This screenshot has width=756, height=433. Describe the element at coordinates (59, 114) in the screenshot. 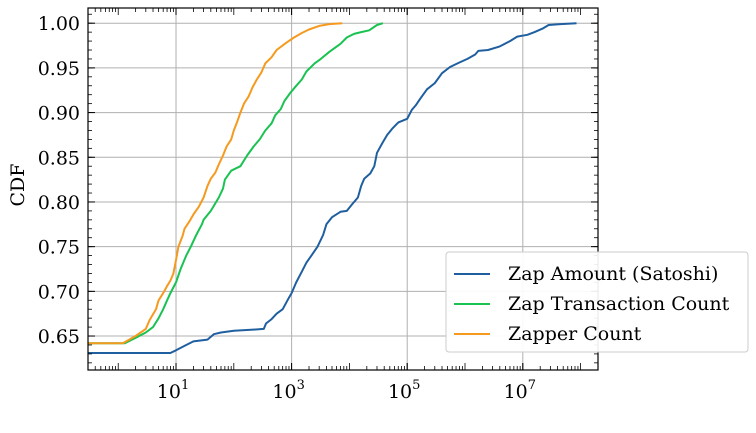

I see `y-tick-label: 0.90` at that location.